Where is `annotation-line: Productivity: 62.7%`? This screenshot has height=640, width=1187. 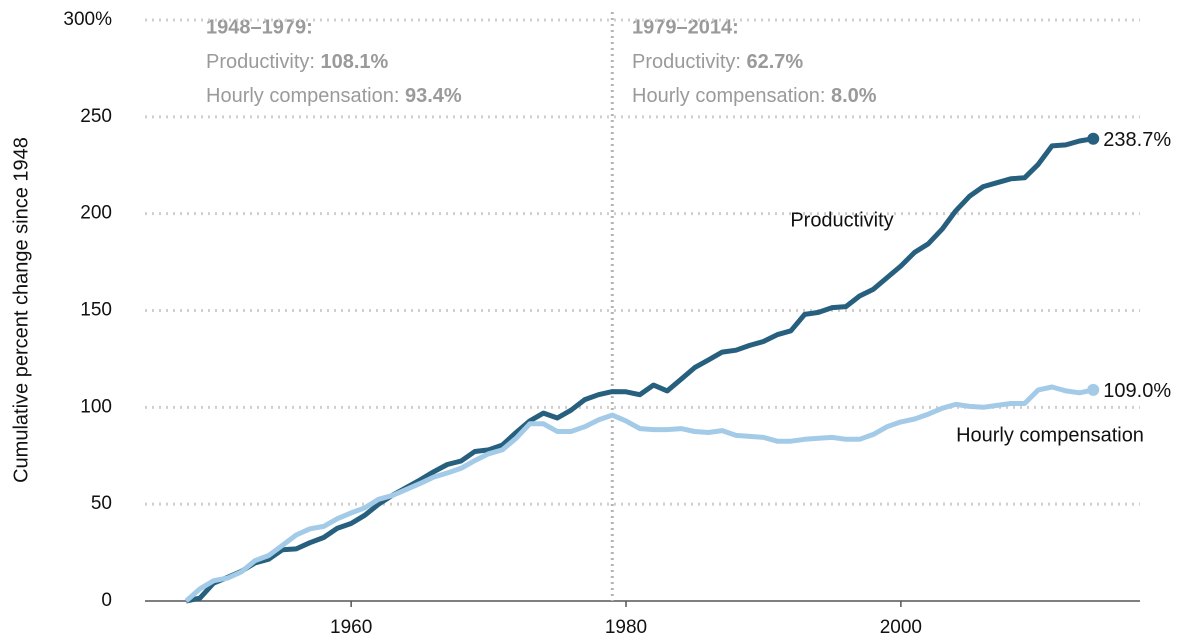 annotation-line: Productivity: 62.7% is located at coordinates (717, 62).